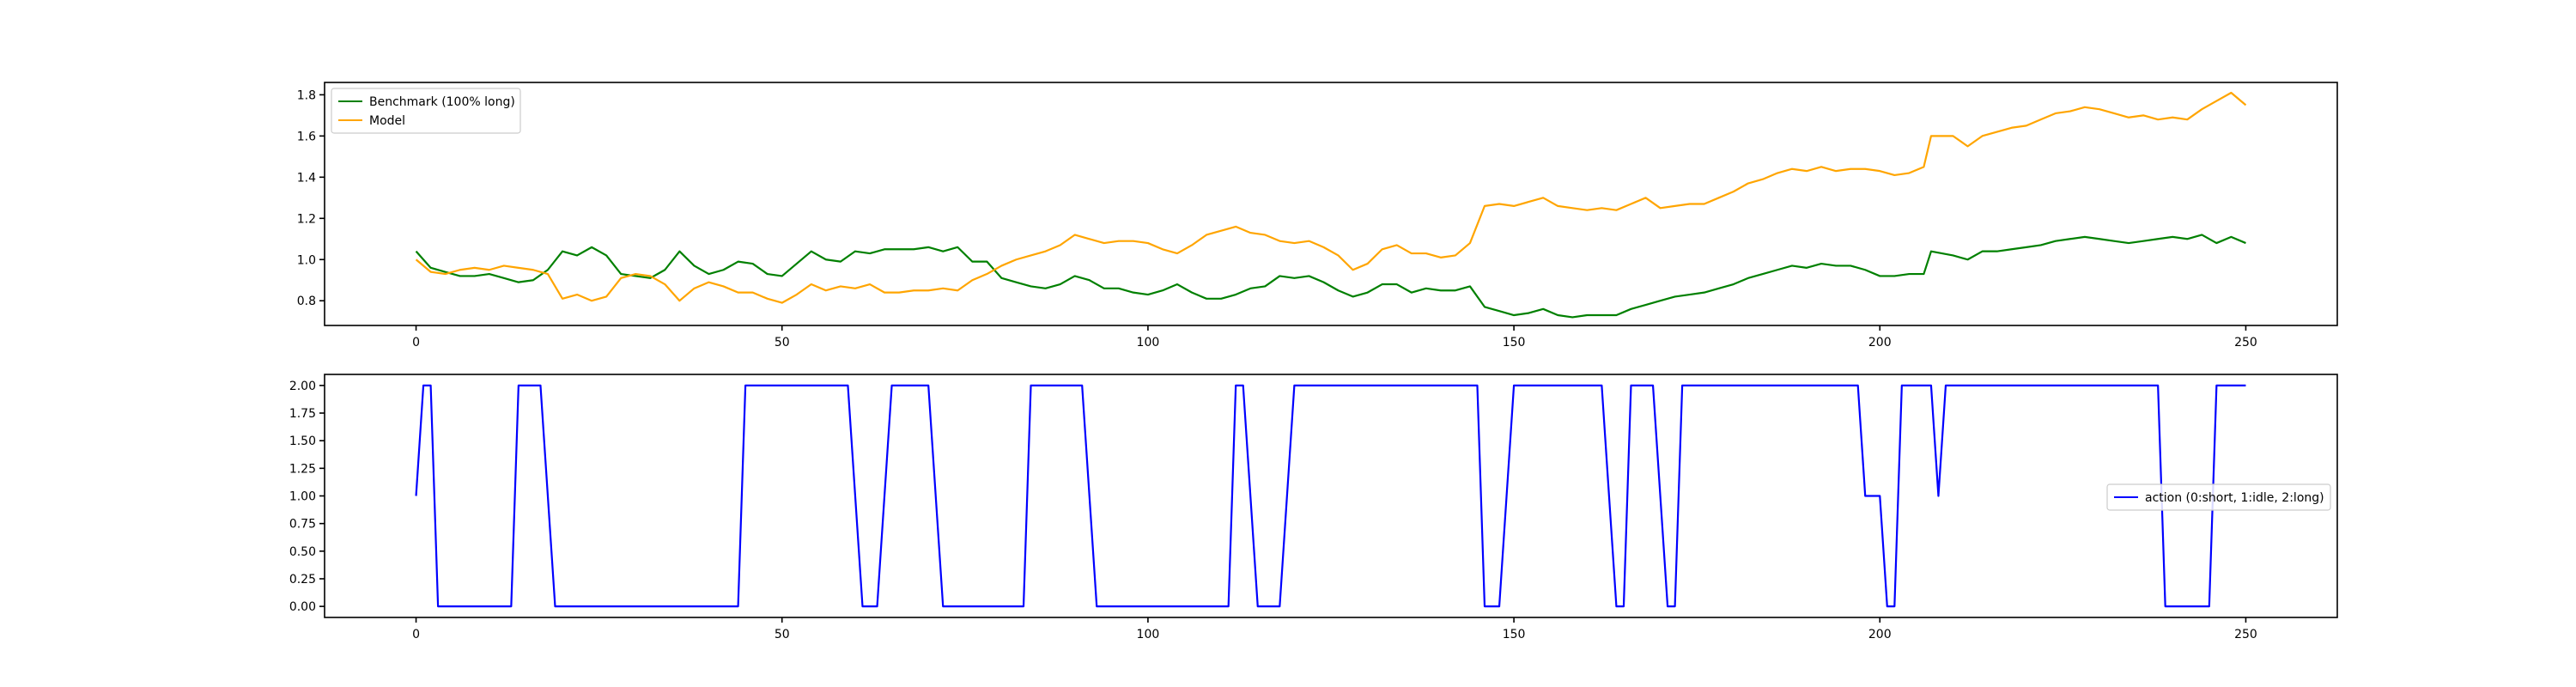  I want to click on legend-entry-action: action (0:short, 1:idle, 2:long), so click(2219, 498).